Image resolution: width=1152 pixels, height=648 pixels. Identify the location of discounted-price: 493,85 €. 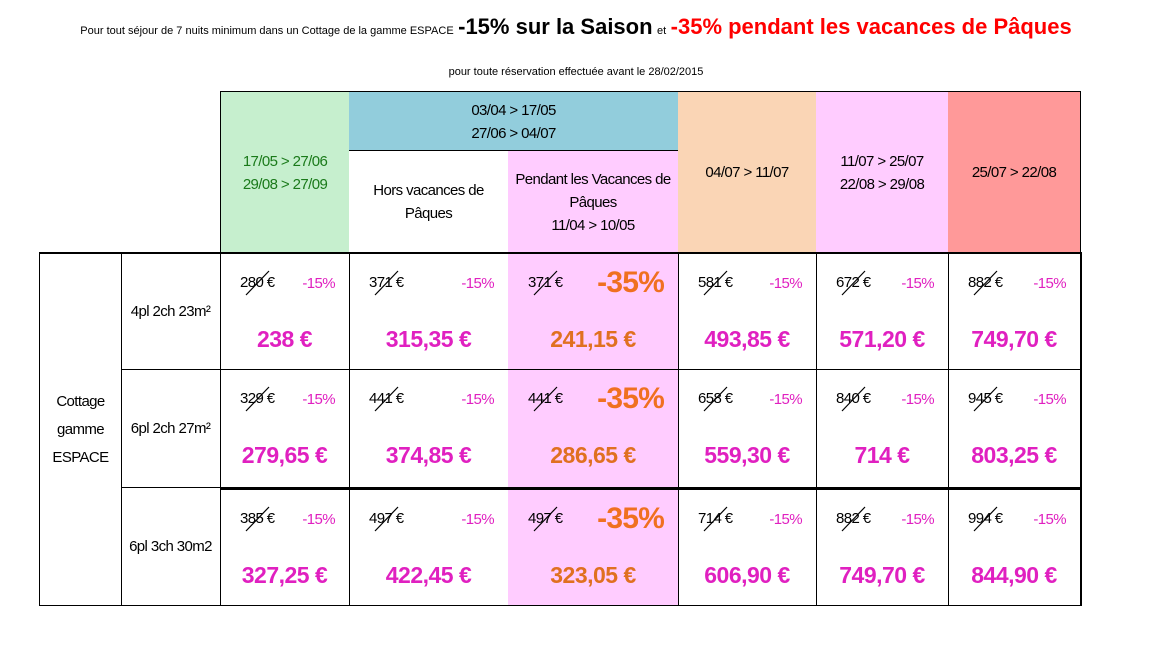
(747, 339).